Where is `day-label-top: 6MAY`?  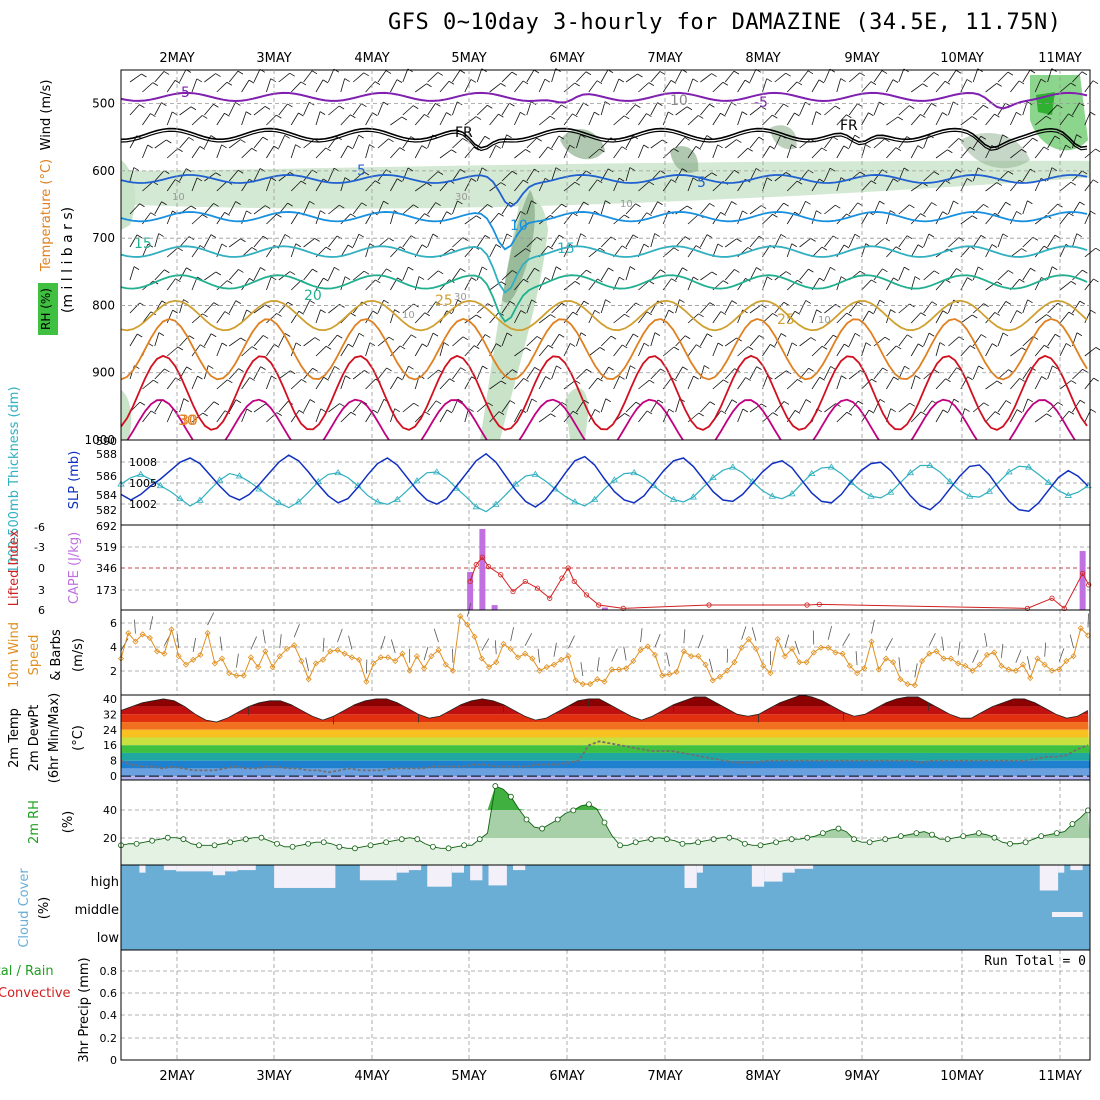 day-label-top: 6MAY is located at coordinates (566, 58).